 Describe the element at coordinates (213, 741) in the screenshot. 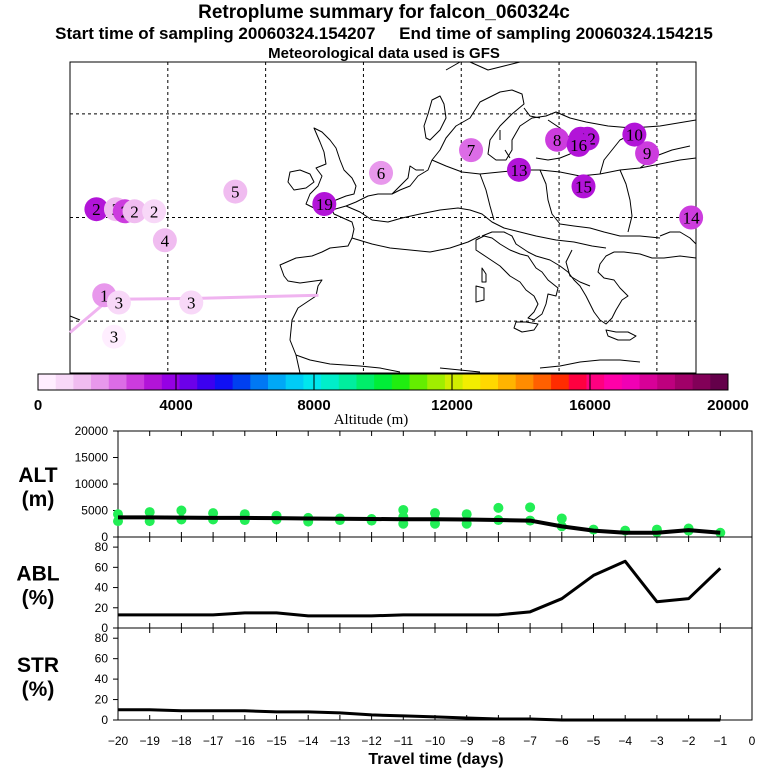

I see `x-tick-label: −17` at that location.